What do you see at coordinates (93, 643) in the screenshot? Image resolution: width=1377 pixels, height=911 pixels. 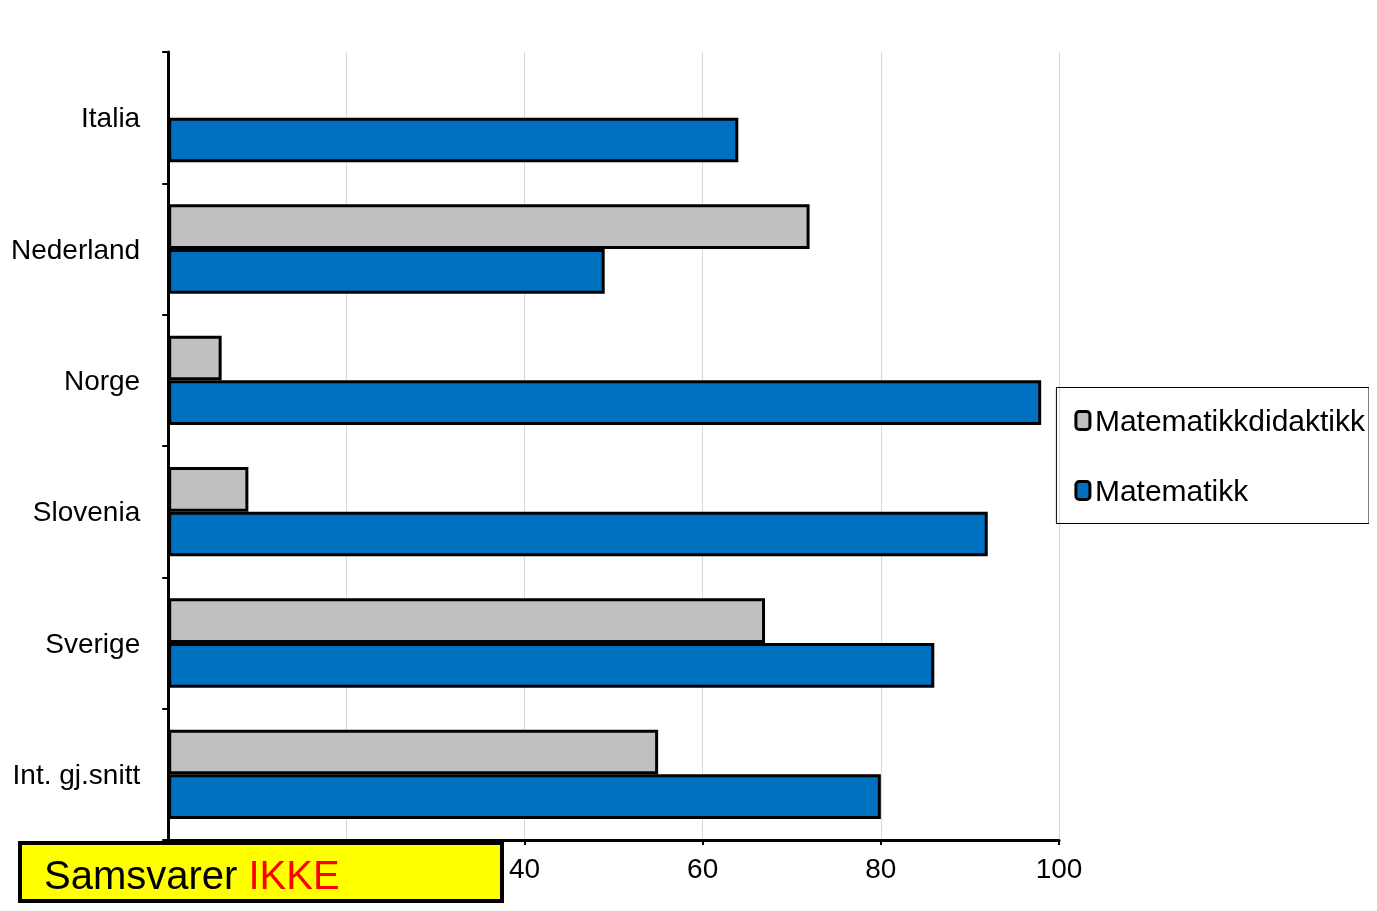 I see `y-tick-label: Sverige` at bounding box center [93, 643].